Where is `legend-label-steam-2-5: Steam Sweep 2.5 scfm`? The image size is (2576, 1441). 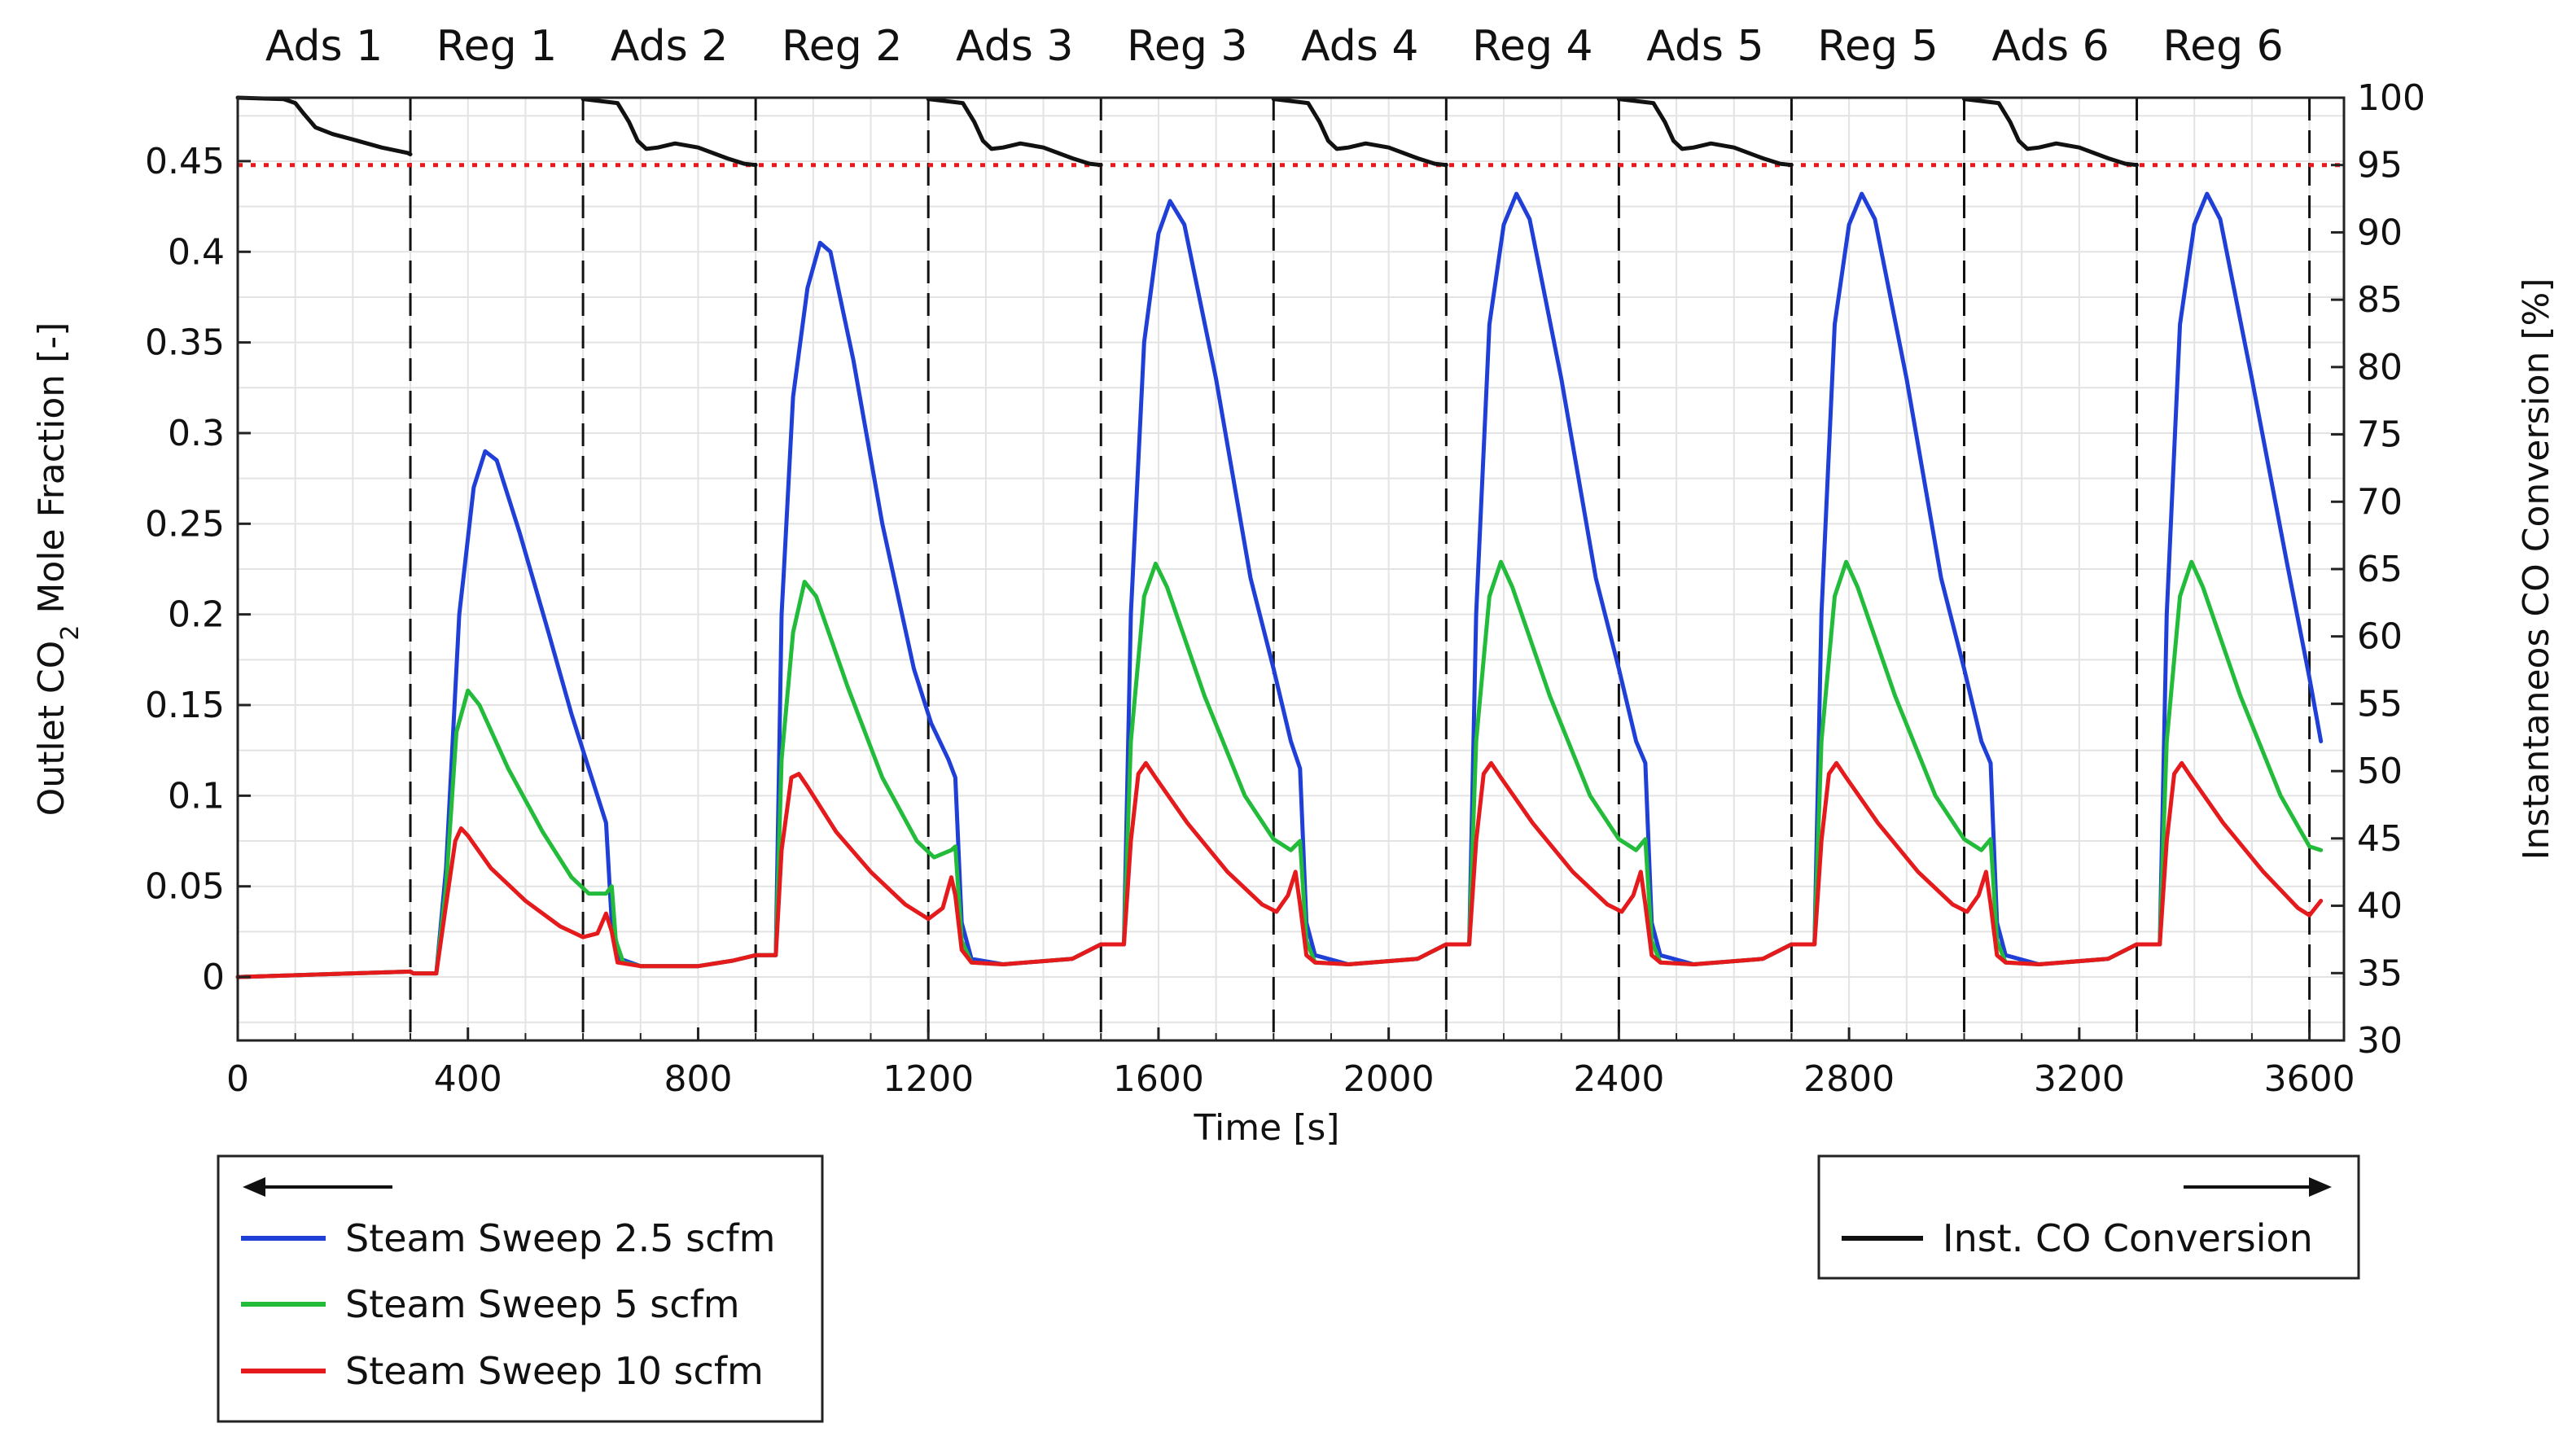 legend-label-steam-2-5: Steam Sweep 2.5 scfm is located at coordinates (560, 1238).